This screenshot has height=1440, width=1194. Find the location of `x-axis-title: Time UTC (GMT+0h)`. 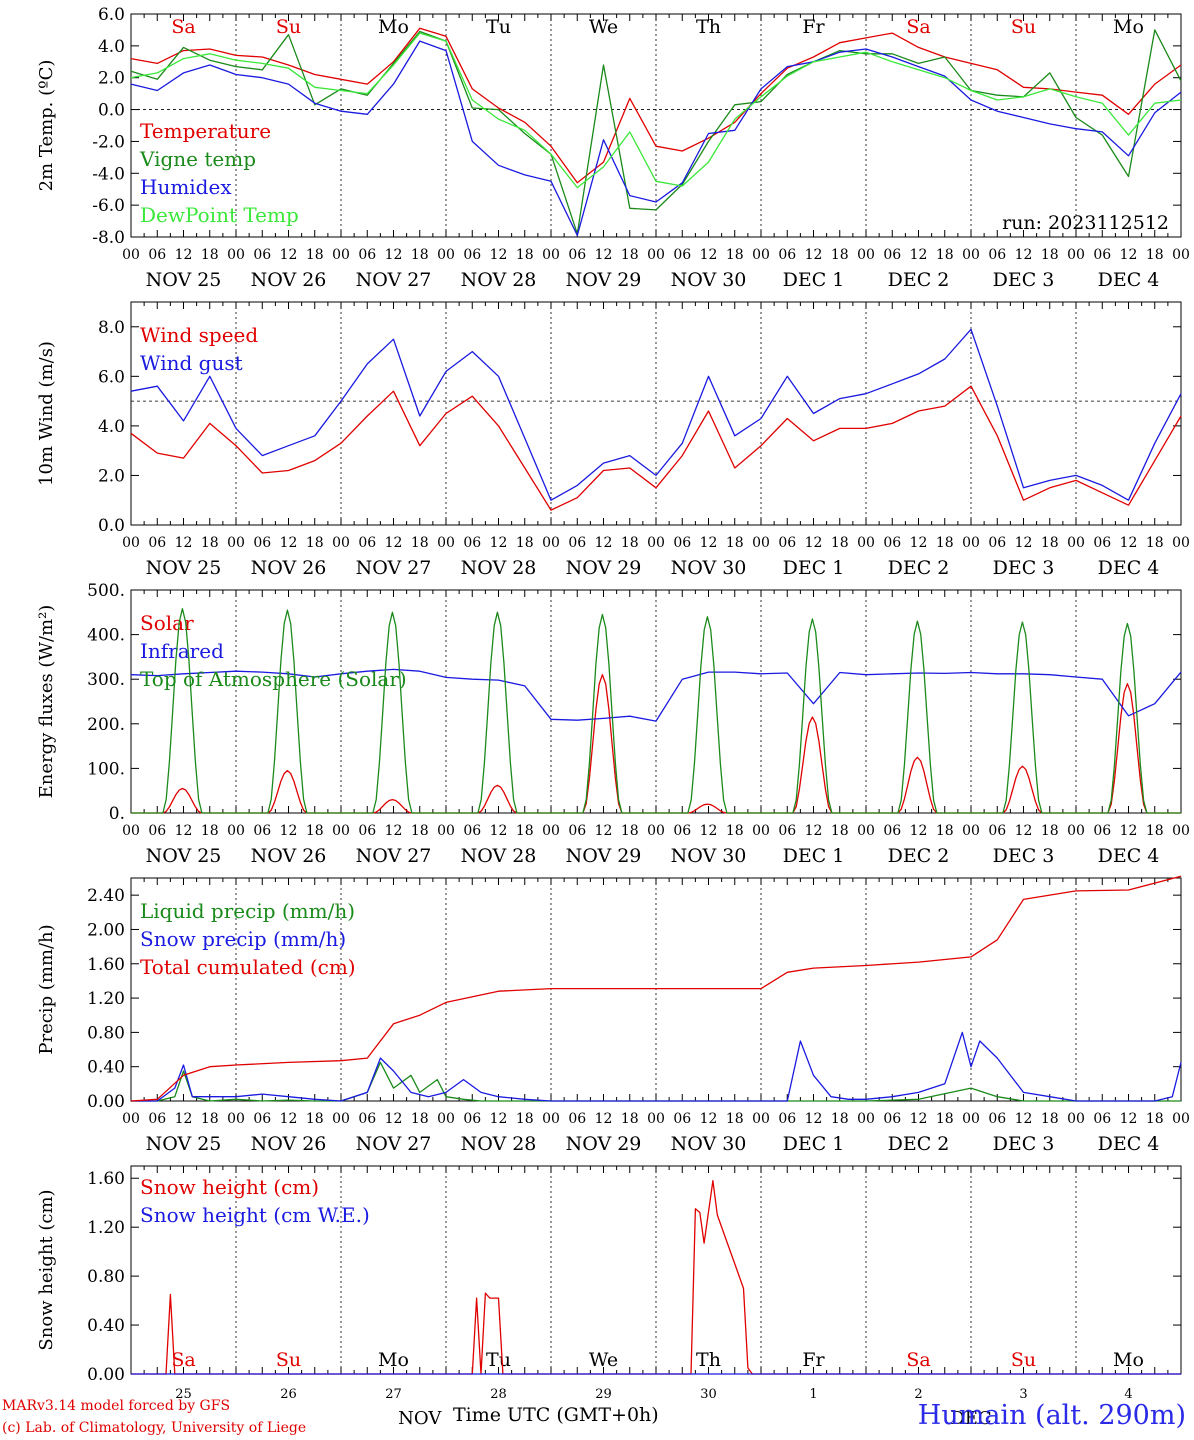

x-axis-title: Time UTC (GMT+0h) is located at coordinates (556, 1415).